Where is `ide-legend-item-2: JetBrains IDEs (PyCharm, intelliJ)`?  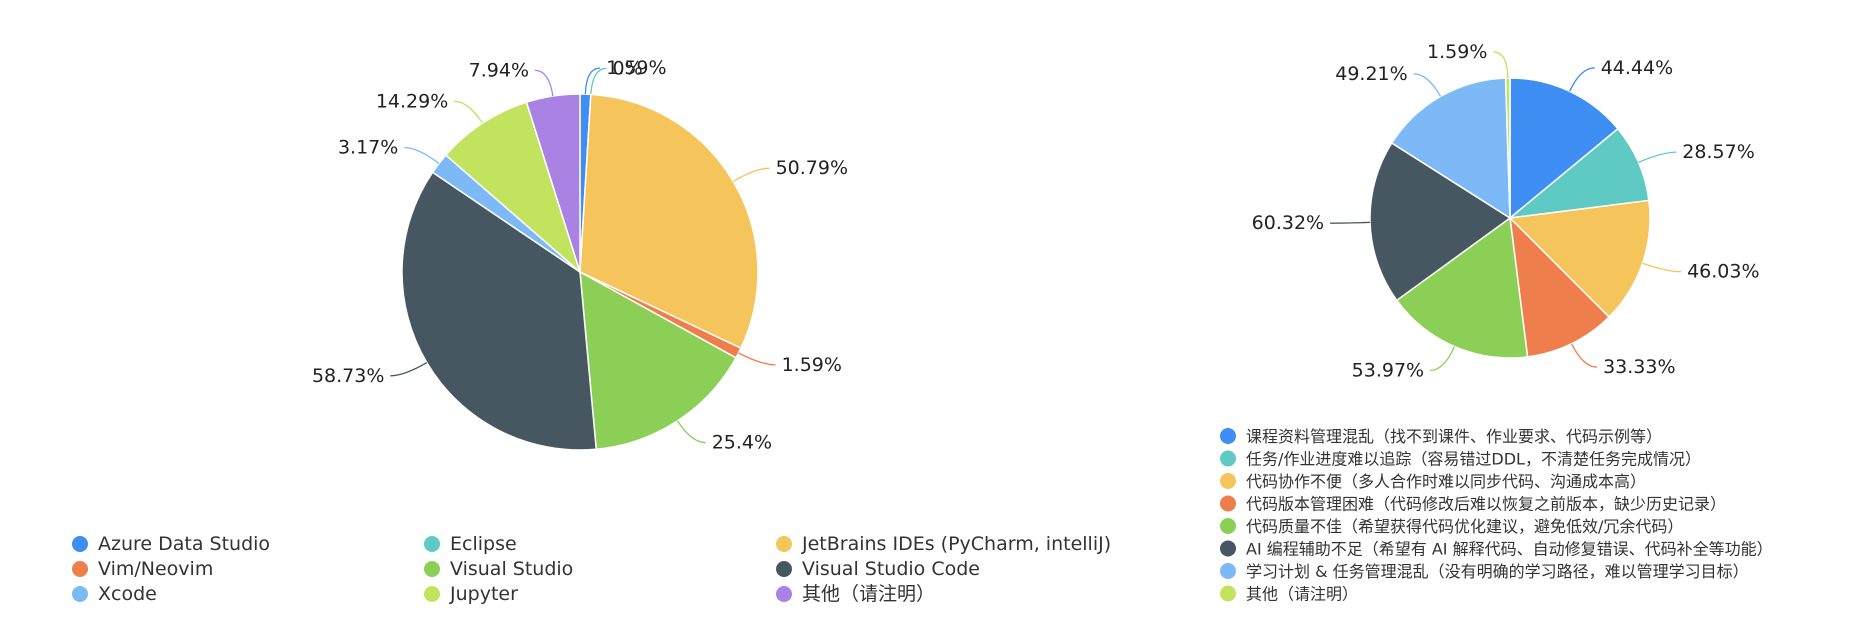
ide-legend-item-2: JetBrains IDEs (PyCharm, intelliJ) is located at coordinates (943, 544).